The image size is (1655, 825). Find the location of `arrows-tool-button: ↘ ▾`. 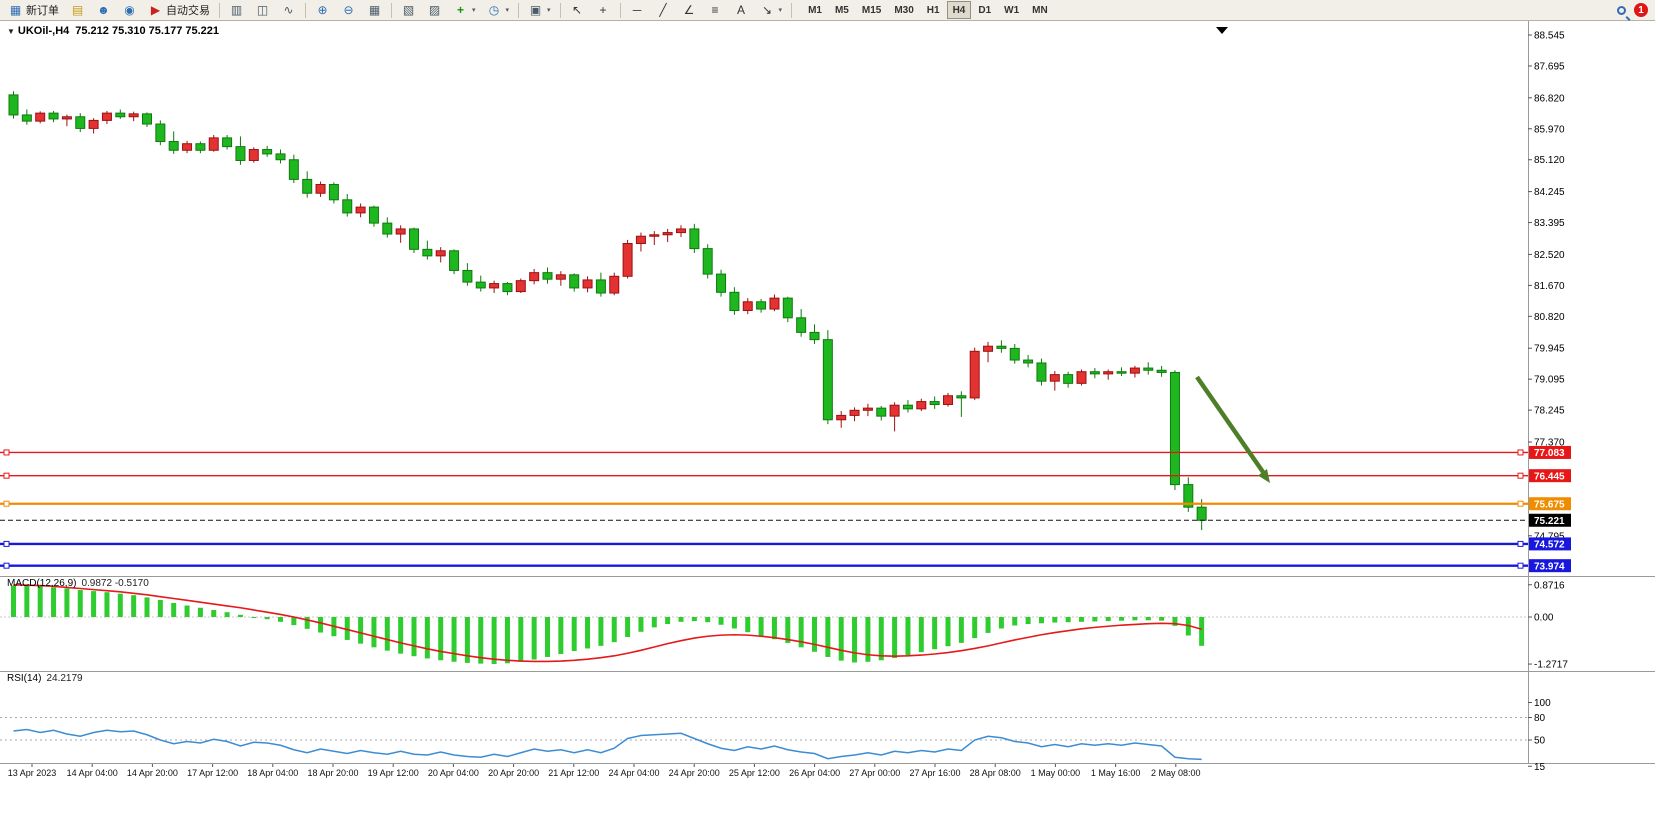

arrows-tool-button: ↘ ▾ is located at coordinates (771, 10).